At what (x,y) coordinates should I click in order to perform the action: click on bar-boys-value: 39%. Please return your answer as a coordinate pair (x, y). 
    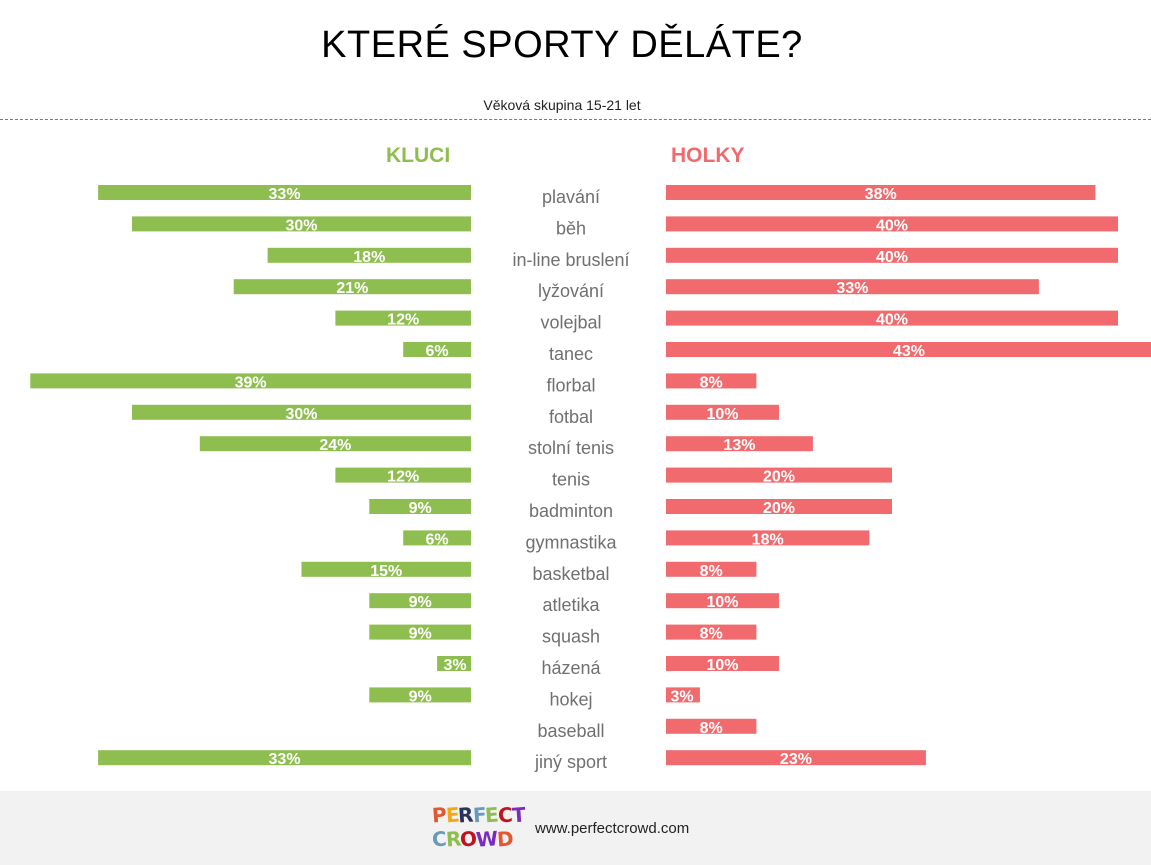
    Looking at the image, I should click on (251, 382).